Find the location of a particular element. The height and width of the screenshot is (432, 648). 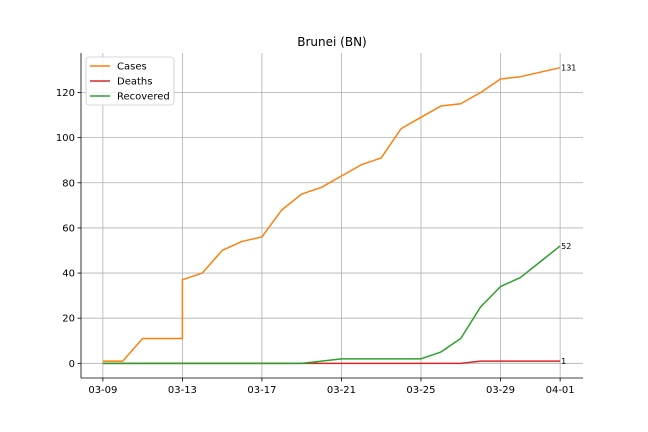

x-tick-label: 03-09 is located at coordinates (102, 390).